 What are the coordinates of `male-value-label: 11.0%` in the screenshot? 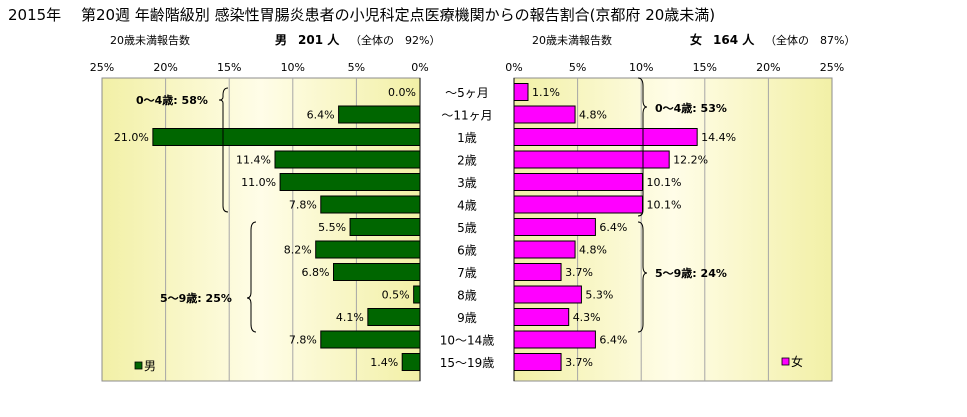 It's located at (258, 182).